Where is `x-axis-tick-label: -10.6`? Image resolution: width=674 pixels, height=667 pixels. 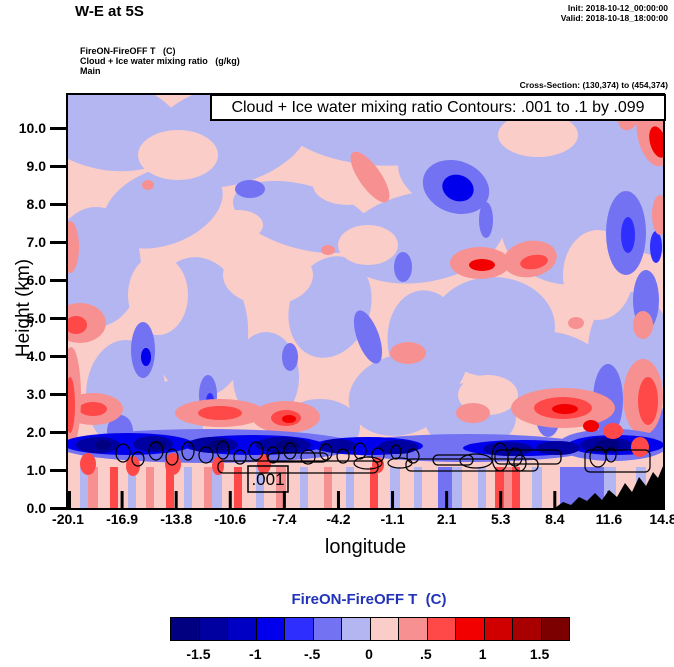
x-axis-tick-label: -10.6 is located at coordinates (230, 519).